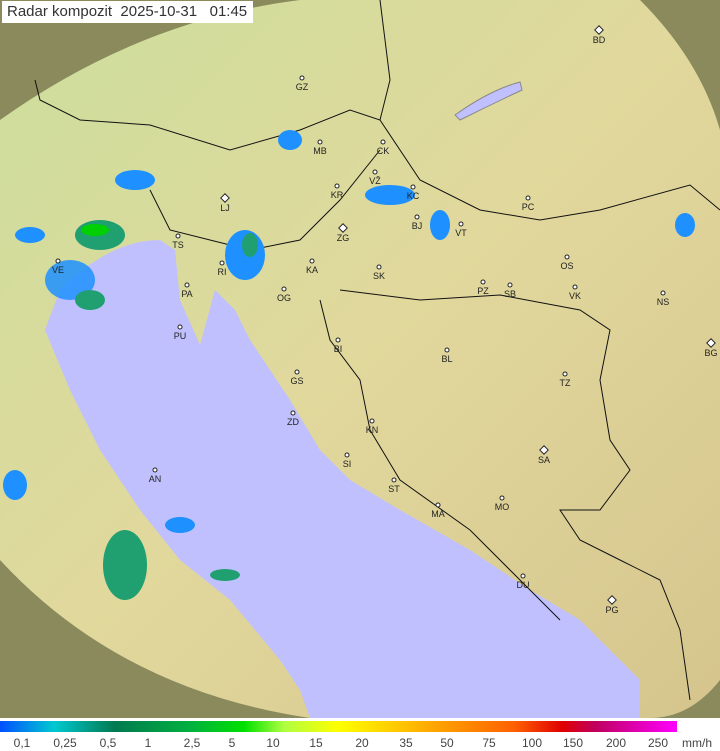  Describe the element at coordinates (273, 743) in the screenshot. I see `legend-tick-label: 10` at that location.